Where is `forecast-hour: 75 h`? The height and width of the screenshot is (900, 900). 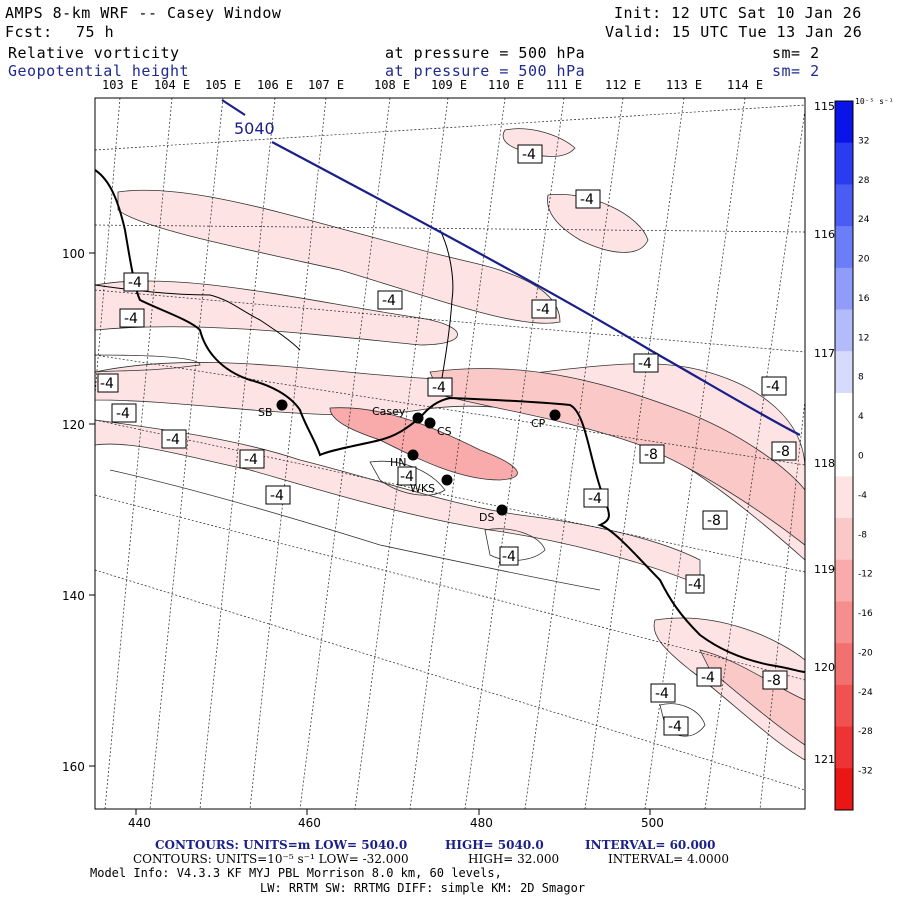 forecast-hour: 75 h is located at coordinates (95, 32).